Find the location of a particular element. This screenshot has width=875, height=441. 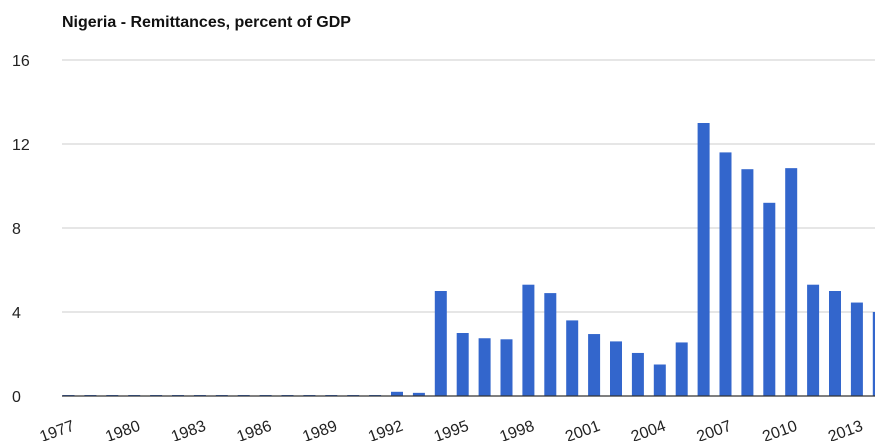

x-tick-label: 1980 is located at coordinates (122, 429).